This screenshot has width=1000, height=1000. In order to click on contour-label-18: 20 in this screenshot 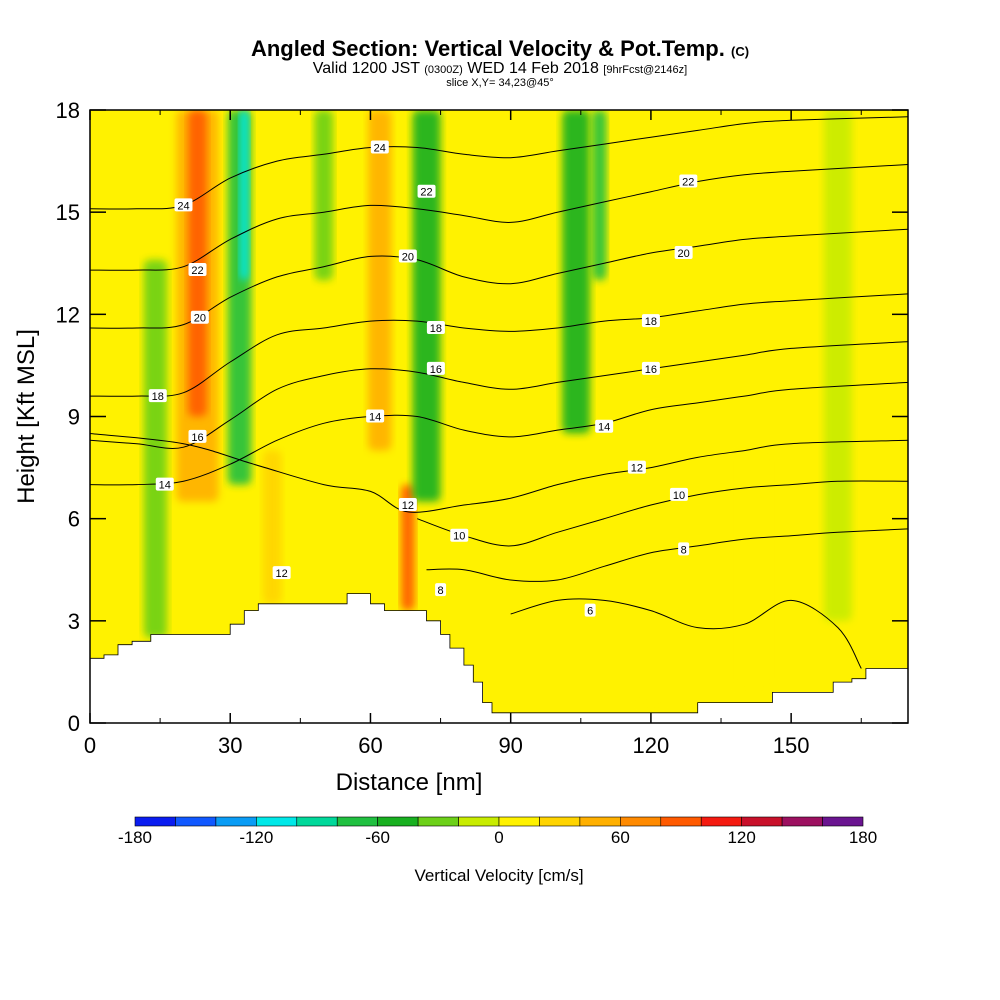, I will do `click(683, 253)`.